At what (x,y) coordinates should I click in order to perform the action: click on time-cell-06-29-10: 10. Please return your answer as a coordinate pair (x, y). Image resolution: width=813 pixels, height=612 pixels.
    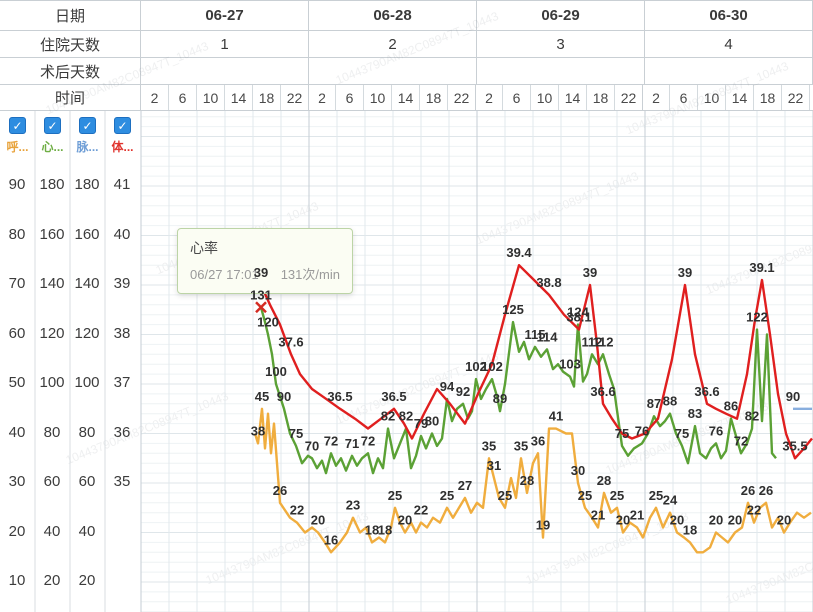
    Looking at the image, I should click on (545, 97).